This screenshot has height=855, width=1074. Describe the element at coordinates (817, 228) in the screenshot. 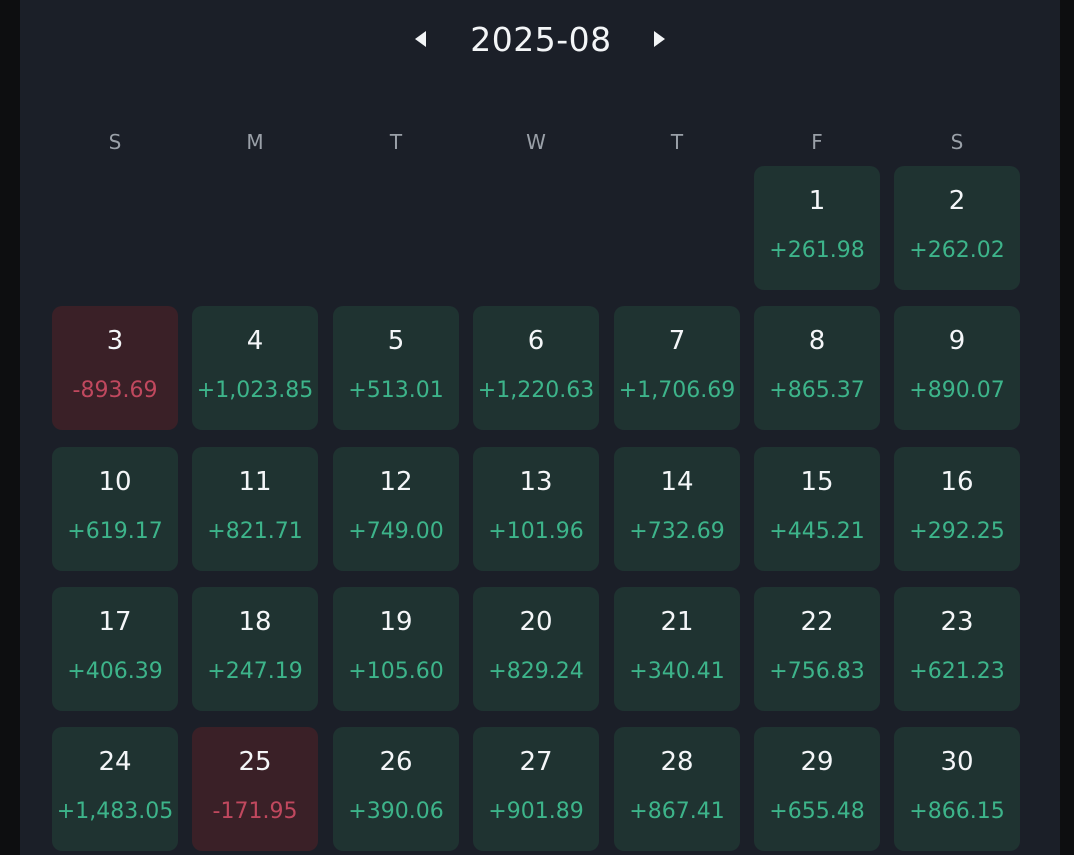

I see `day-cell: 1 +261.98` at that location.